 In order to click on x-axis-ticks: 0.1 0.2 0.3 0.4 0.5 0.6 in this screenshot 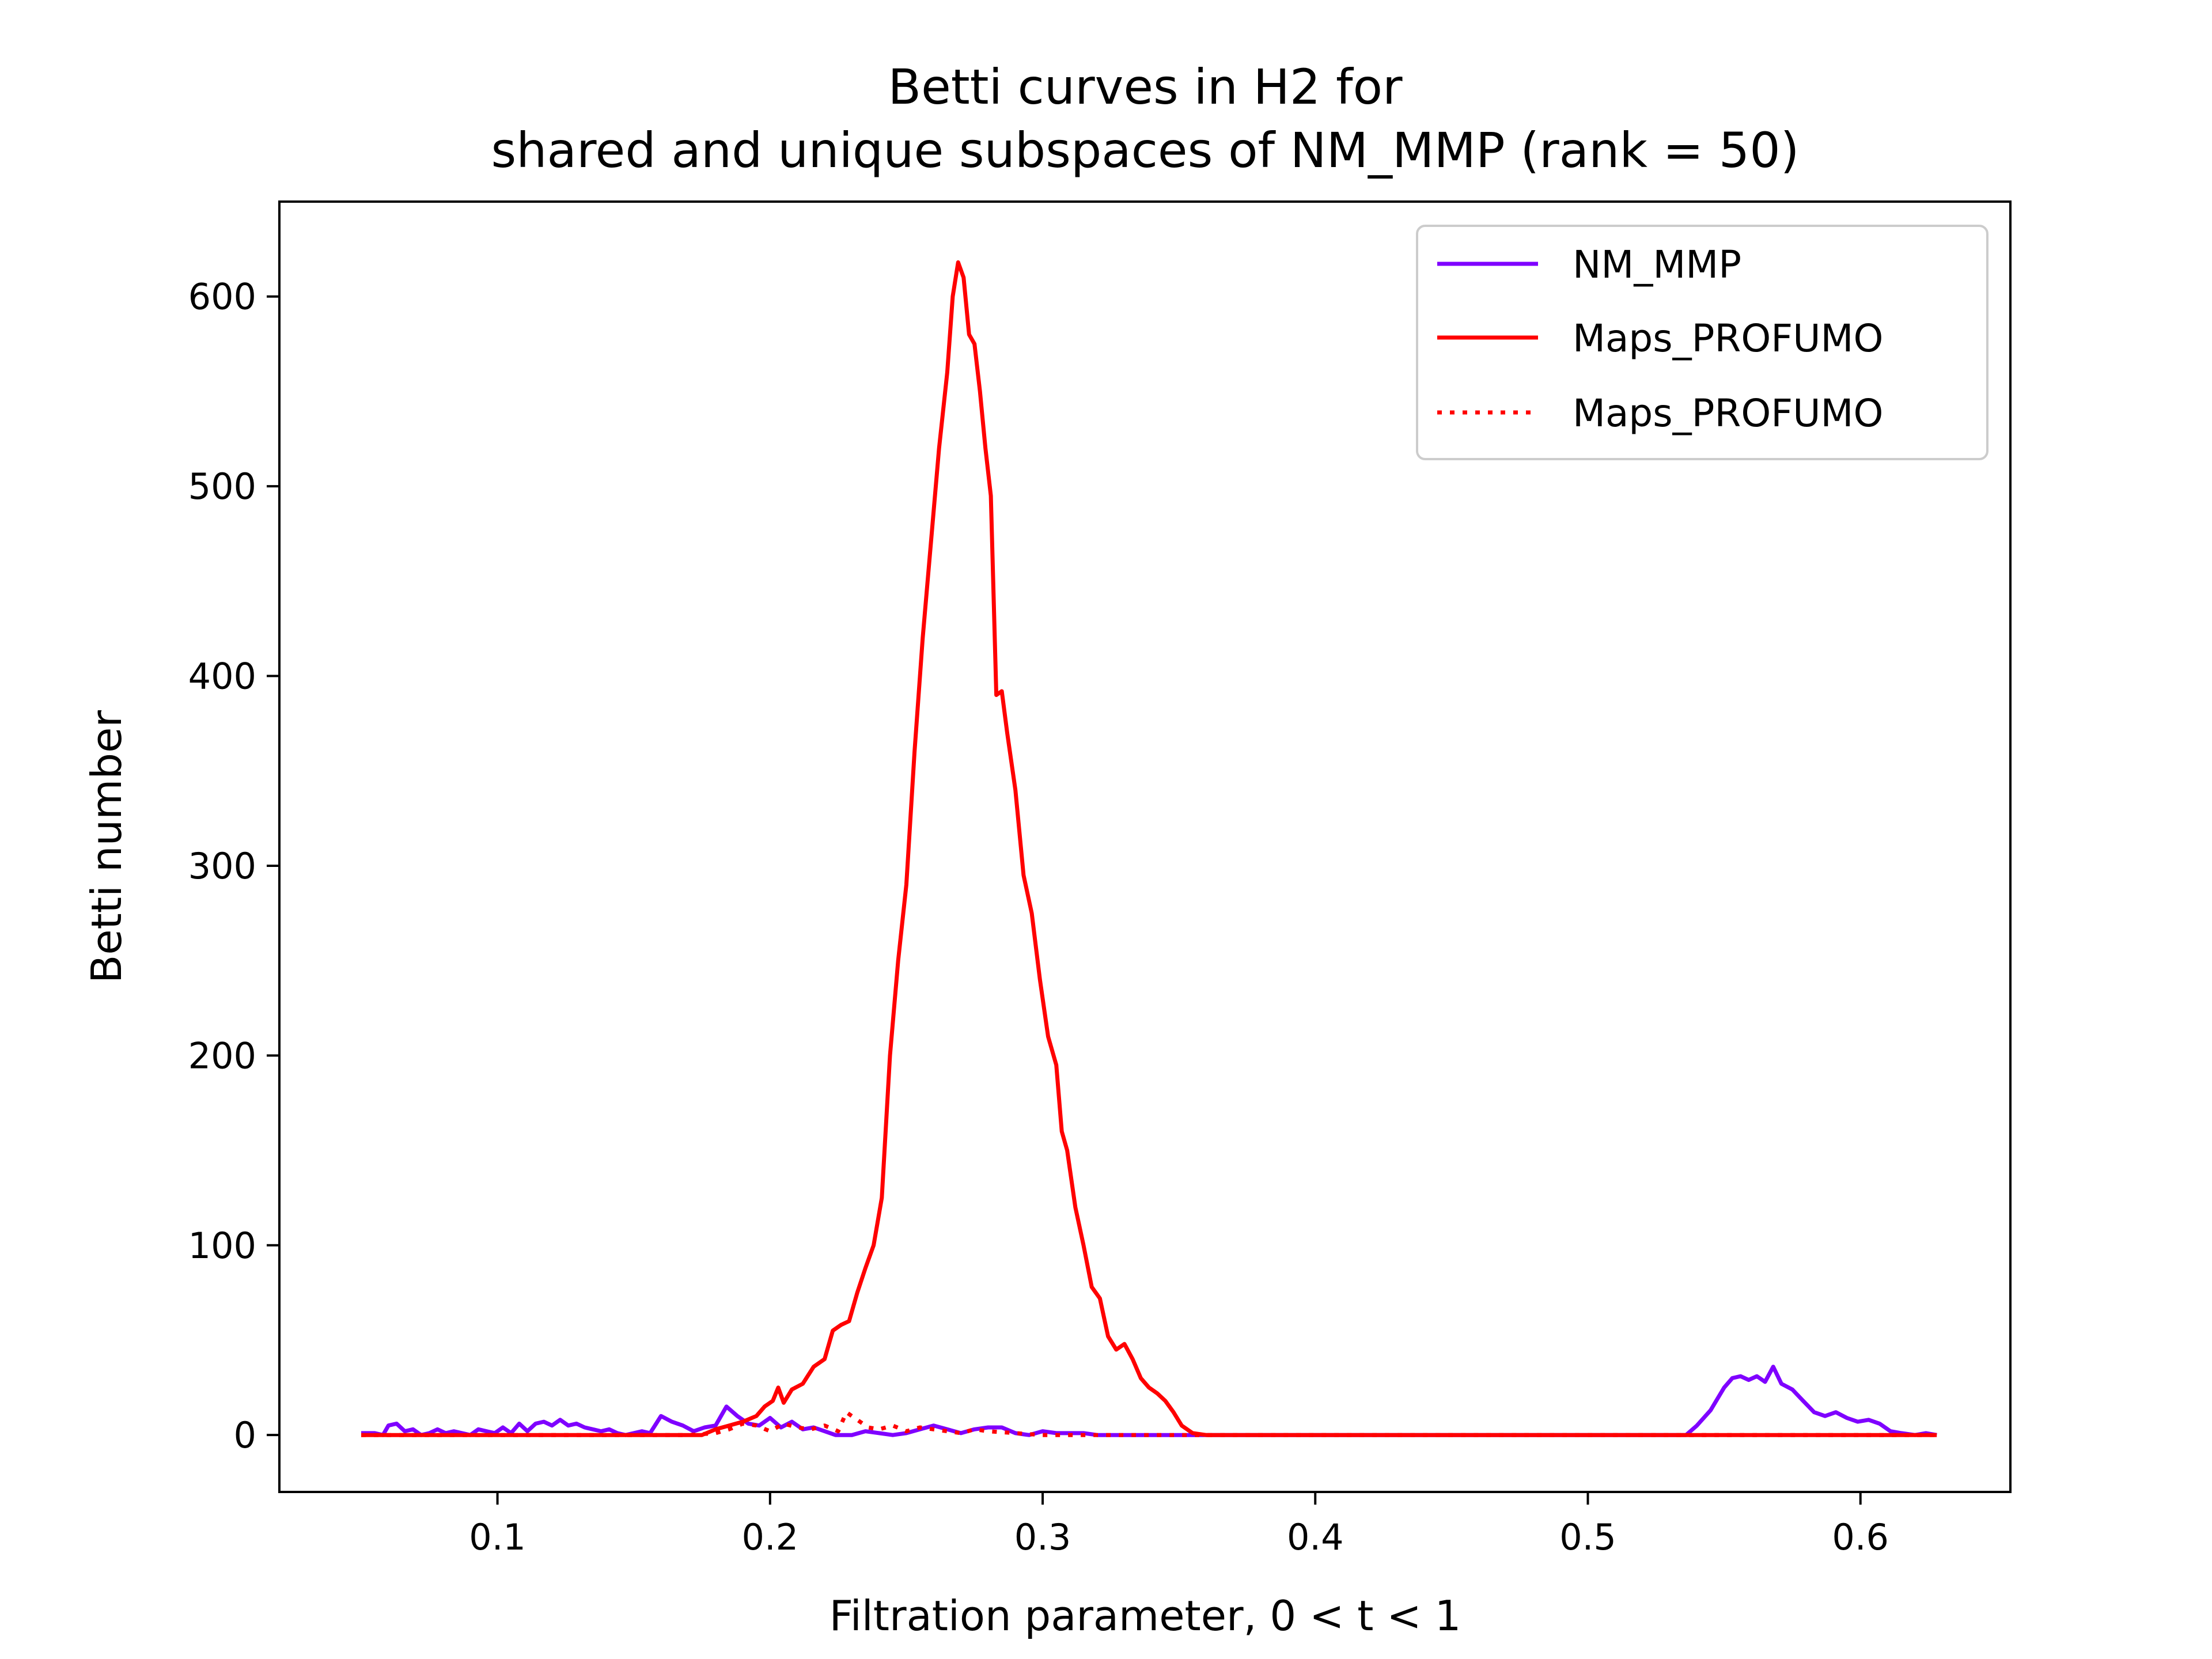, I will do `click(1179, 1525)`.